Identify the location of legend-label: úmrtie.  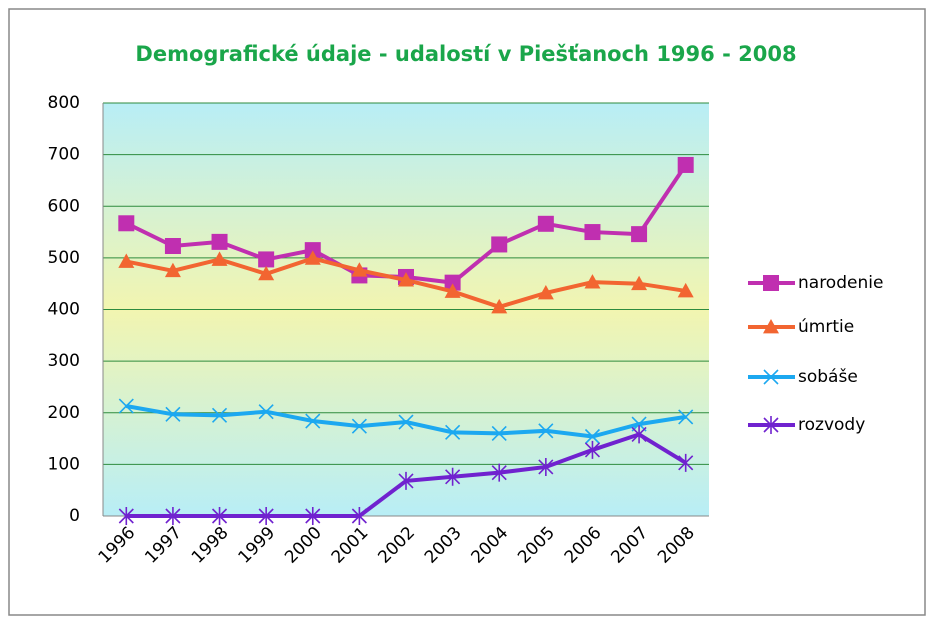
(826, 327).